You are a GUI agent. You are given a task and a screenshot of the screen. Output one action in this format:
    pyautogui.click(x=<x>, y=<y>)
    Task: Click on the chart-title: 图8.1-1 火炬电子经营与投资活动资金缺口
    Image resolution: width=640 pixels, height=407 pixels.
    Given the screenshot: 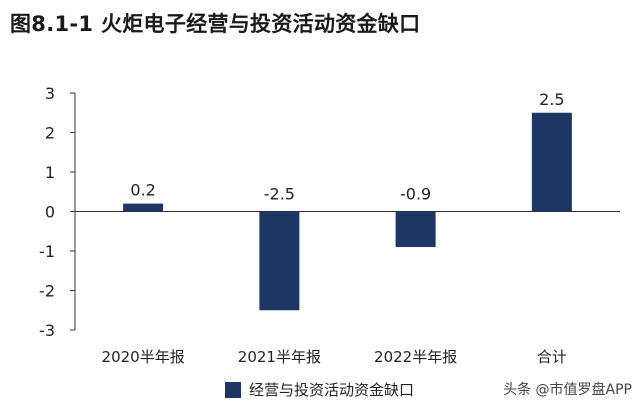 What is the action you would take?
    pyautogui.click(x=215, y=24)
    